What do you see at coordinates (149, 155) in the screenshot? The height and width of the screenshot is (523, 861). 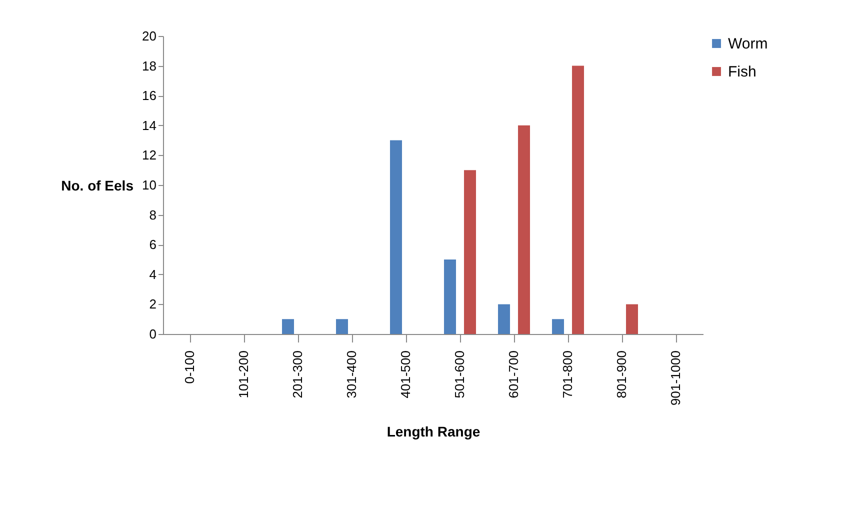 I see `y-tick-label: 12` at bounding box center [149, 155].